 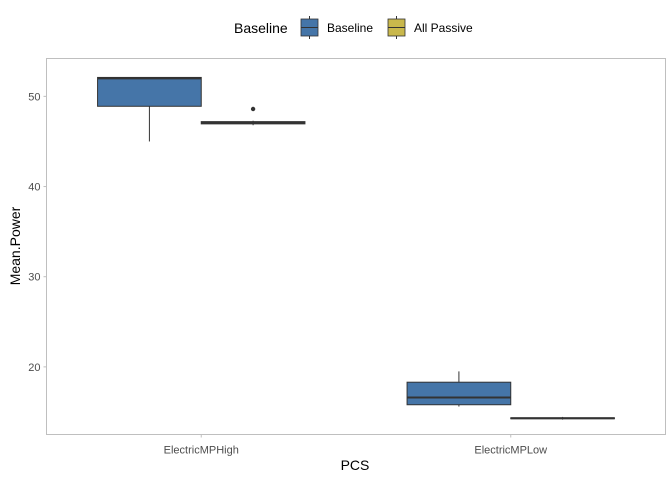 I want to click on legend-key-all-passive, so click(x=396, y=27).